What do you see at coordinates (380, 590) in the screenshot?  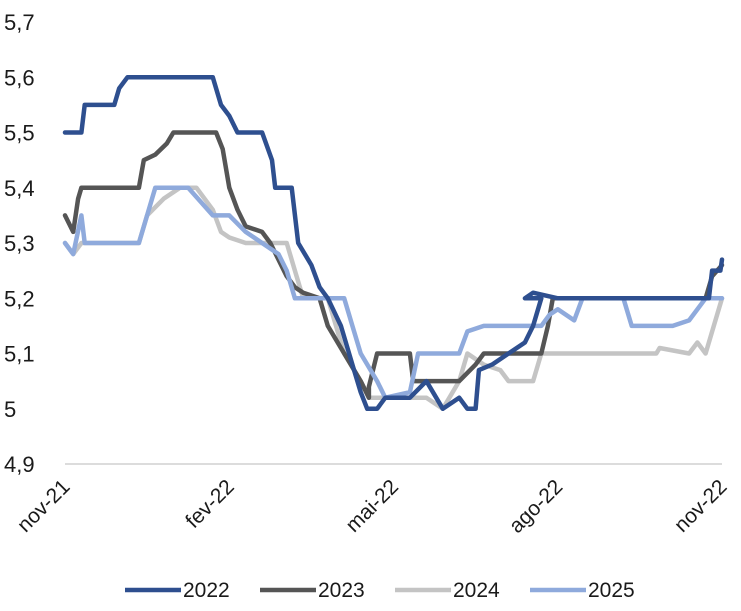 I see `legend: 2022 2023 2024 2025` at bounding box center [380, 590].